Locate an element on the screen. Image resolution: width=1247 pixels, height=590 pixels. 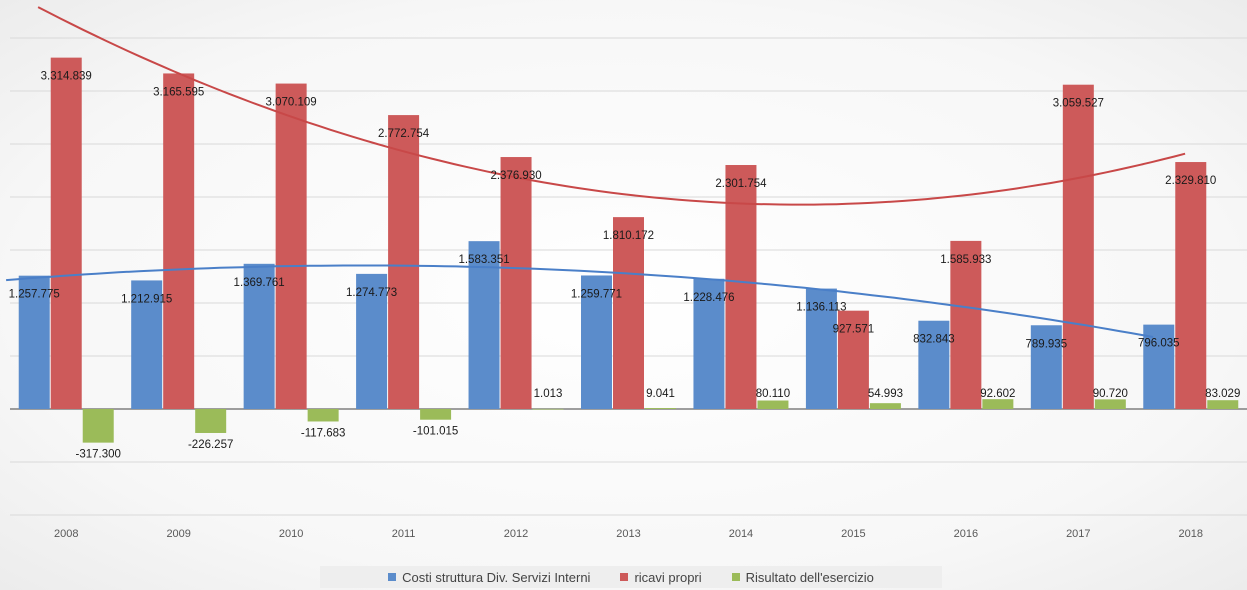
data-label-ricavi-2013: 1.810.172 is located at coordinates (628, 236).